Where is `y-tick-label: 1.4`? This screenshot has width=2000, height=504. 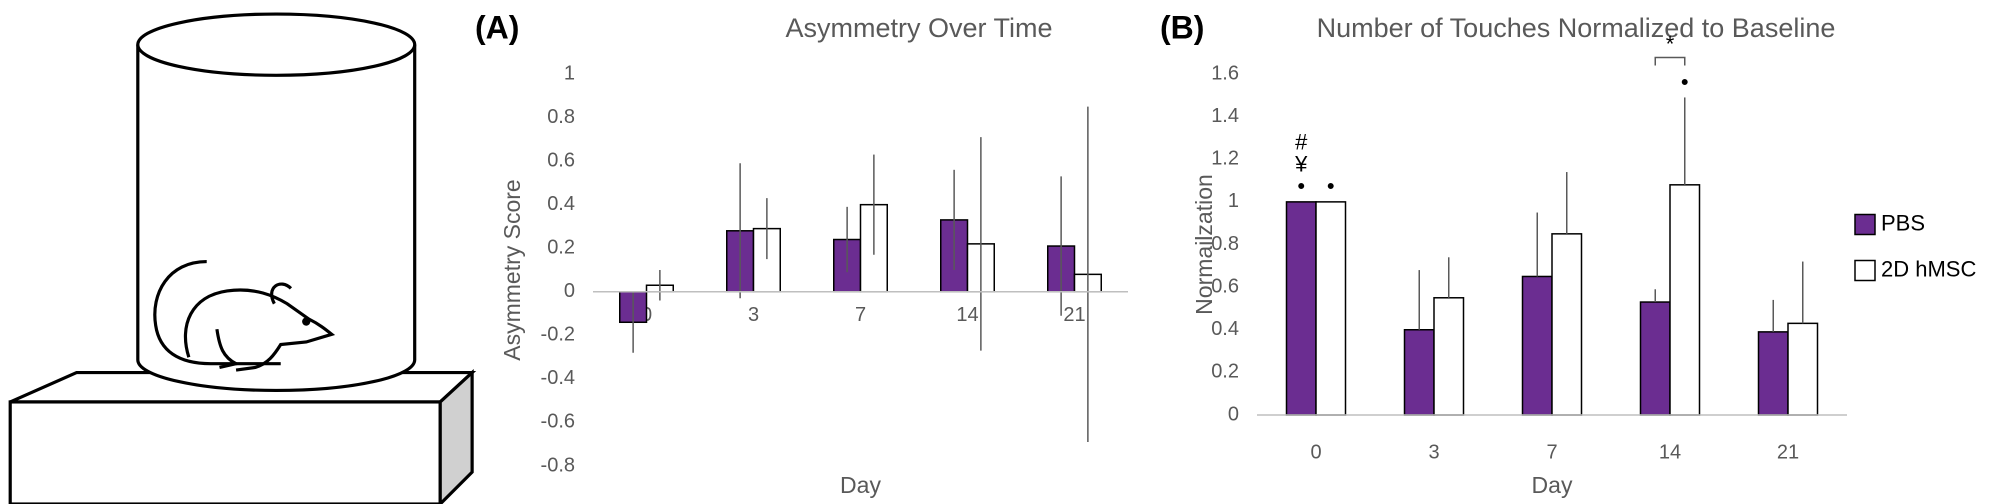 y-tick-label: 1.4 is located at coordinates (1225, 116).